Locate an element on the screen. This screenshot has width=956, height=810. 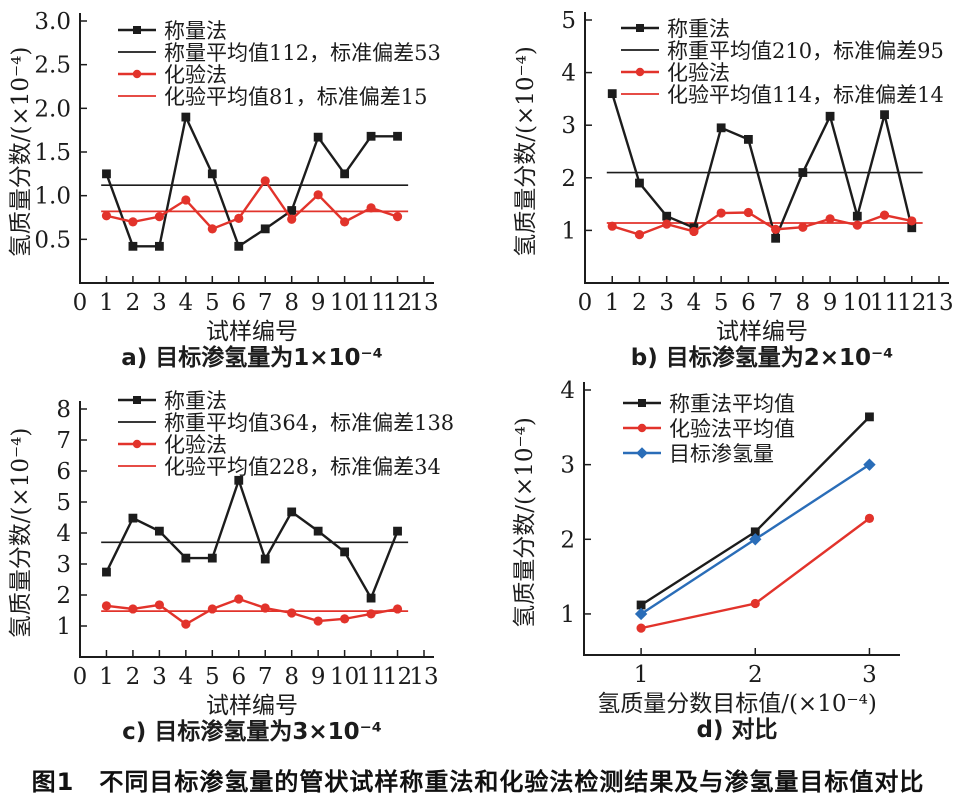
c-legend-label: 化验法 is located at coordinates (195, 445).